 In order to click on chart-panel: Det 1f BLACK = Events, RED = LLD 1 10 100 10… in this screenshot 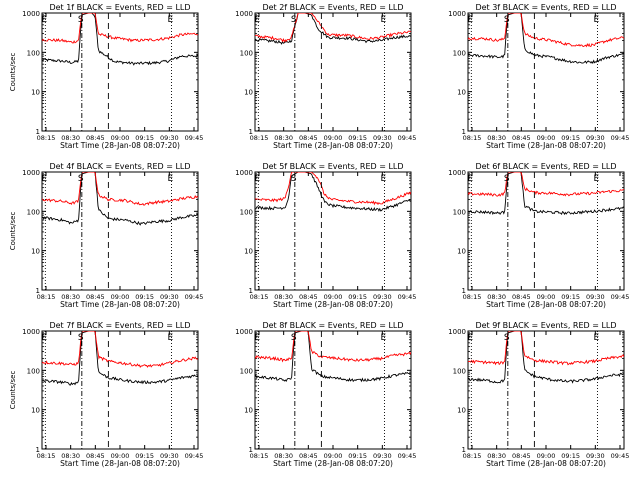, I will do `click(106, 76)`.